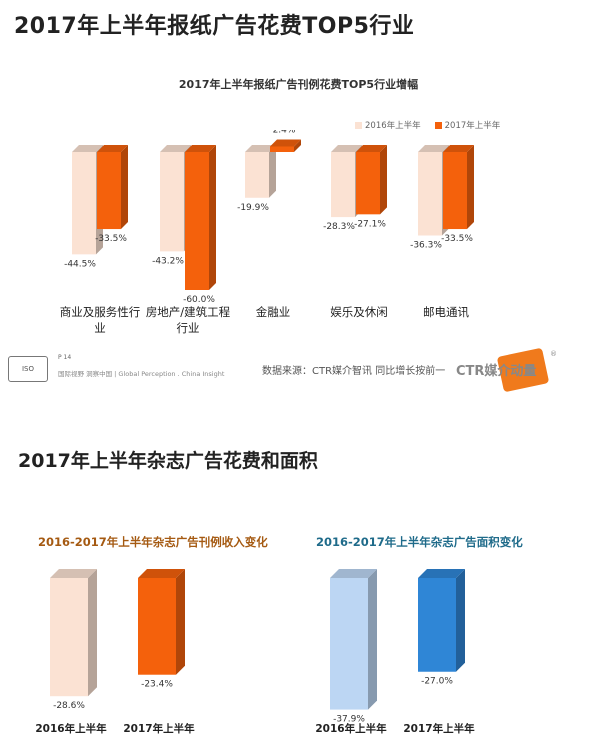 This screenshot has height=742, width=597. Describe the element at coordinates (71, 728) in the screenshot. I see `mag-revenue-category-label-0: 2016年上半年` at that location.